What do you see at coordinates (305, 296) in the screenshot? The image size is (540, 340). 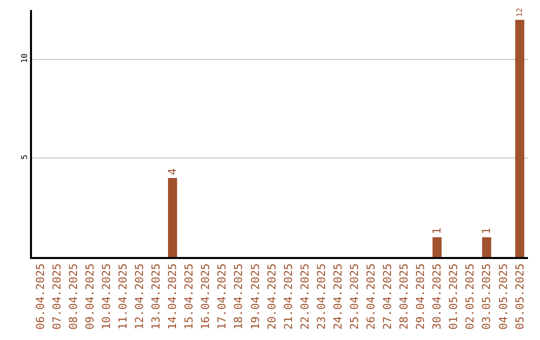 I see `x-tick-label: 22.04.2025` at bounding box center [305, 296].